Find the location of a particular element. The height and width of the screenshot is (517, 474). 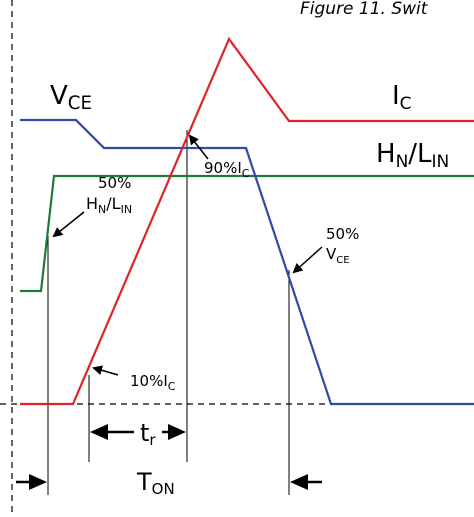

ton-label: TON is located at coordinates (155, 483).